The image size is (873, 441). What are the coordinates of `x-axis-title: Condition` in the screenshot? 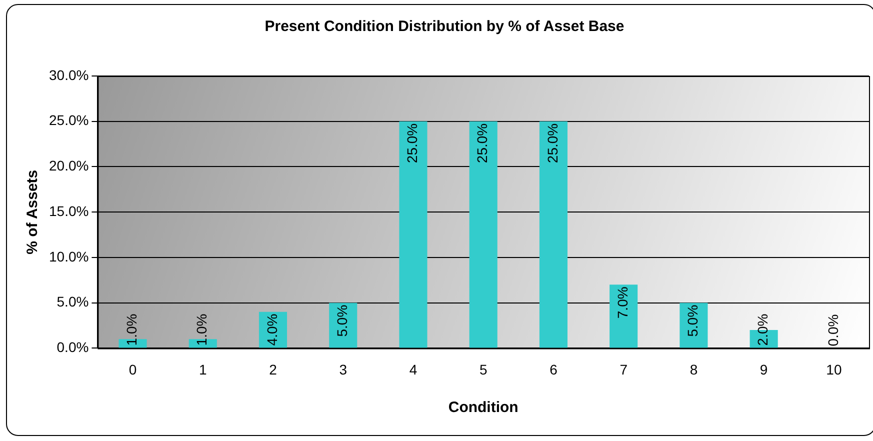 It's located at (483, 407).